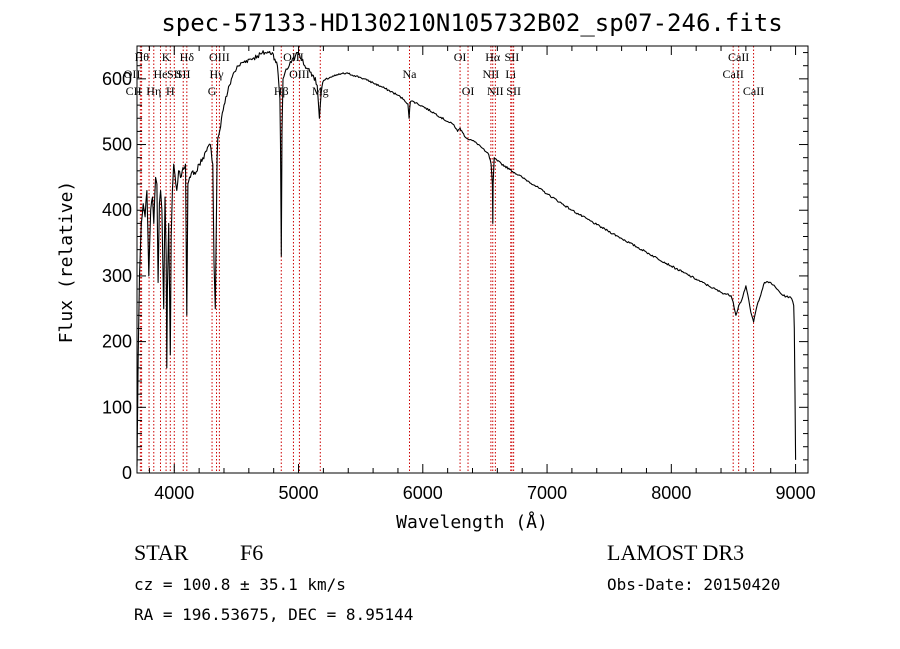 This screenshot has height=649, width=900. What do you see at coordinates (174, 493) in the screenshot?
I see `x-tick-label: 4000` at bounding box center [174, 493].